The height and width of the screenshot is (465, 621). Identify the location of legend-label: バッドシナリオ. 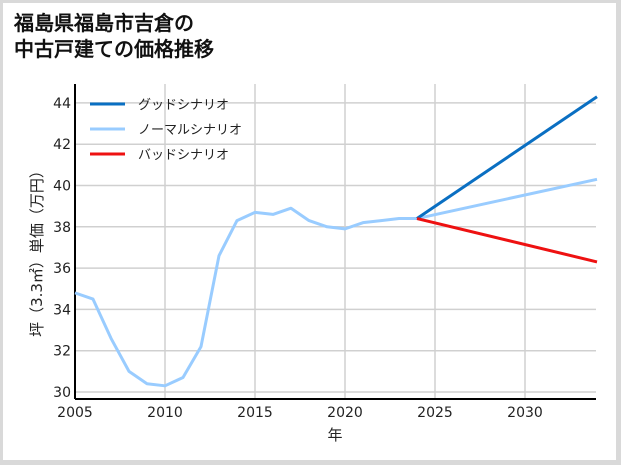
(183, 155).